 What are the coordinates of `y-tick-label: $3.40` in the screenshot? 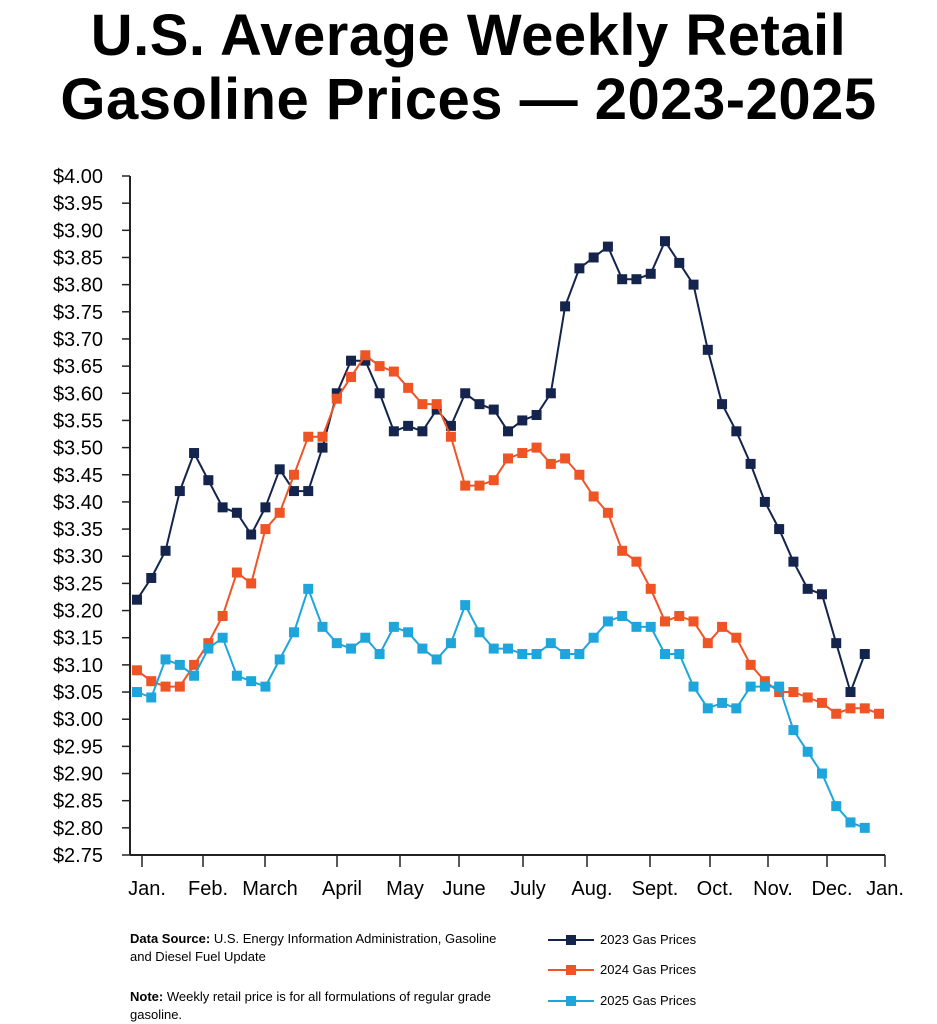 It's located at (78, 503).